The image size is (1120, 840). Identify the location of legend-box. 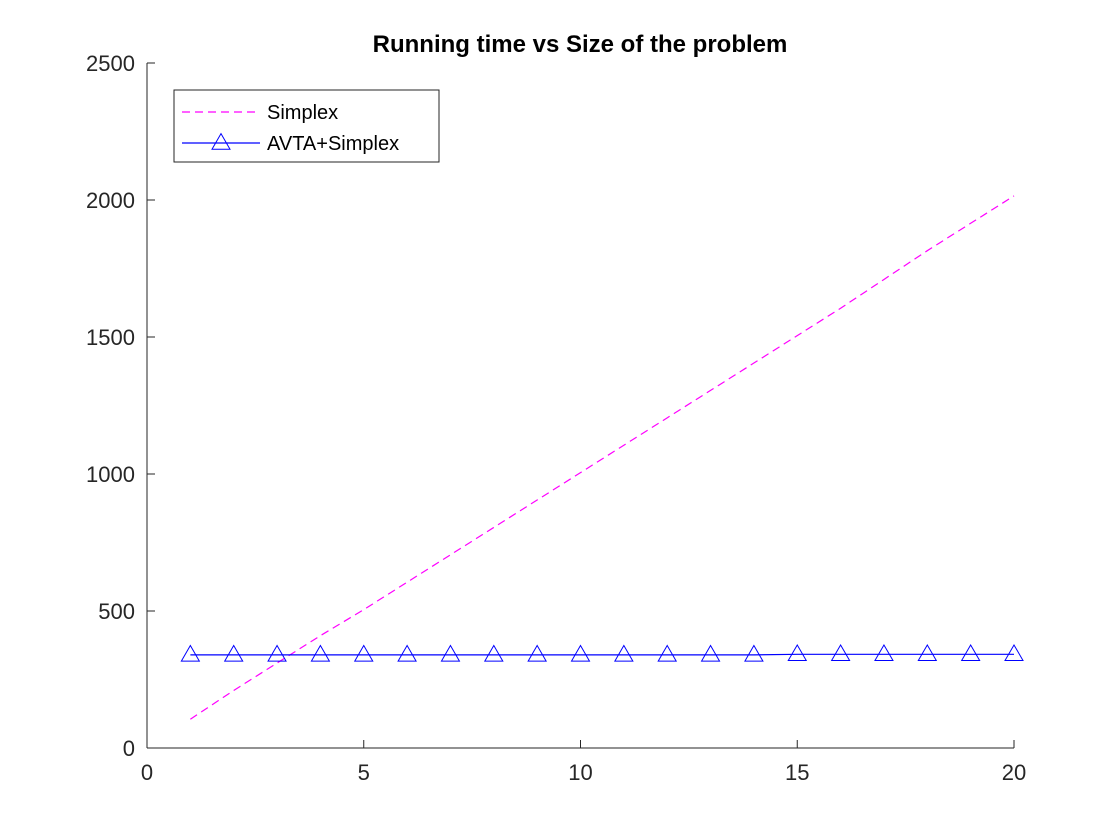
(306, 126).